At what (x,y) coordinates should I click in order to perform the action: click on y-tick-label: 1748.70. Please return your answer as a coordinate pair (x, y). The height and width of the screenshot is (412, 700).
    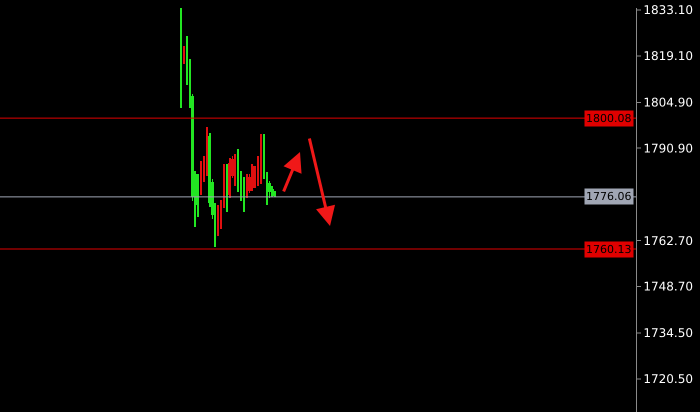
    Looking at the image, I should click on (668, 287).